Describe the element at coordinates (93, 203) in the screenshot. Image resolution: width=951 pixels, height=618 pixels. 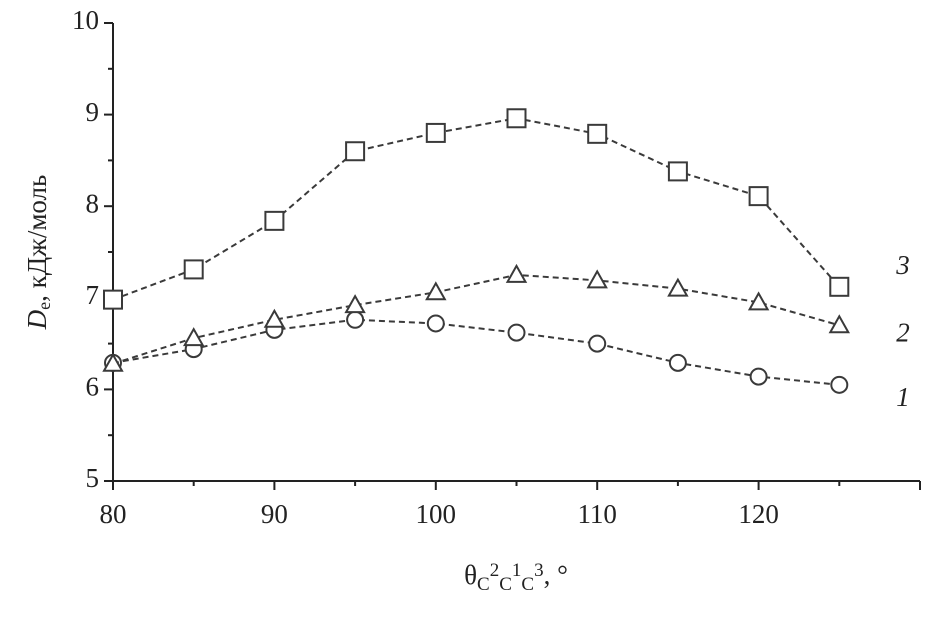
I see `y-tick-label: 8` at that location.